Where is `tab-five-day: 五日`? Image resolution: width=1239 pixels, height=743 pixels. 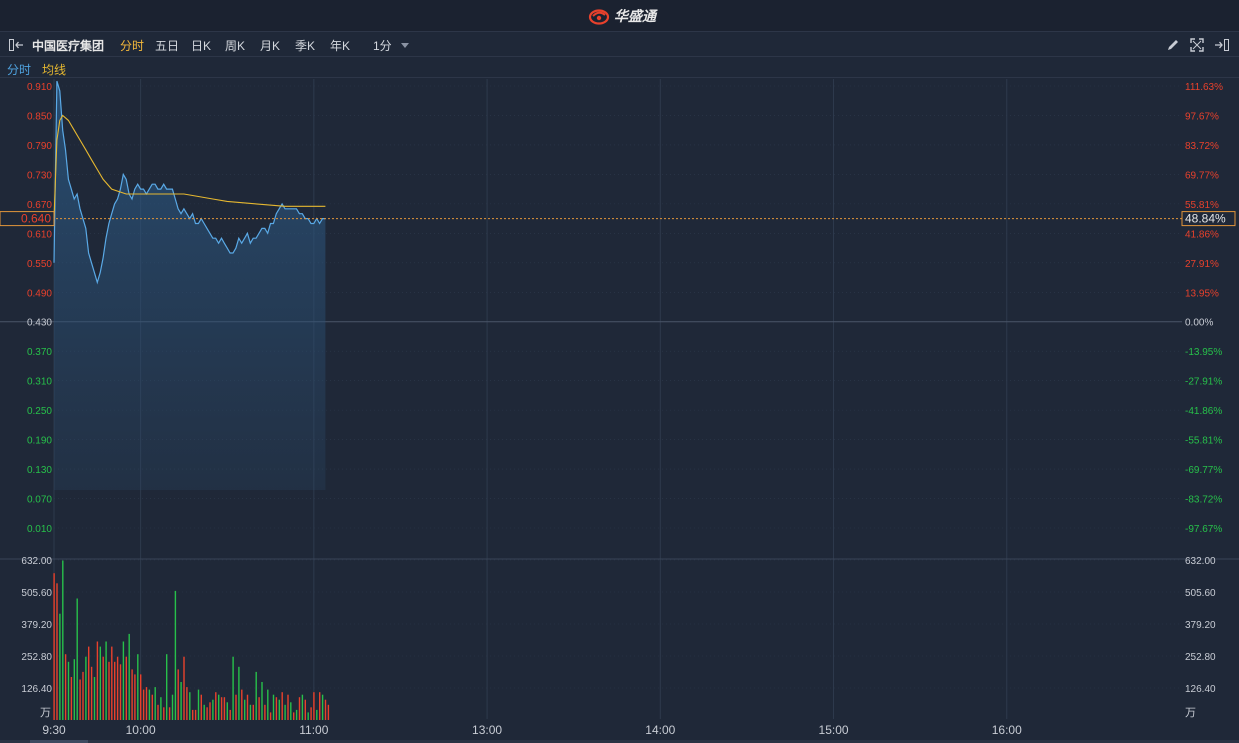
tab-five-day: 五日 is located at coordinates (167, 46).